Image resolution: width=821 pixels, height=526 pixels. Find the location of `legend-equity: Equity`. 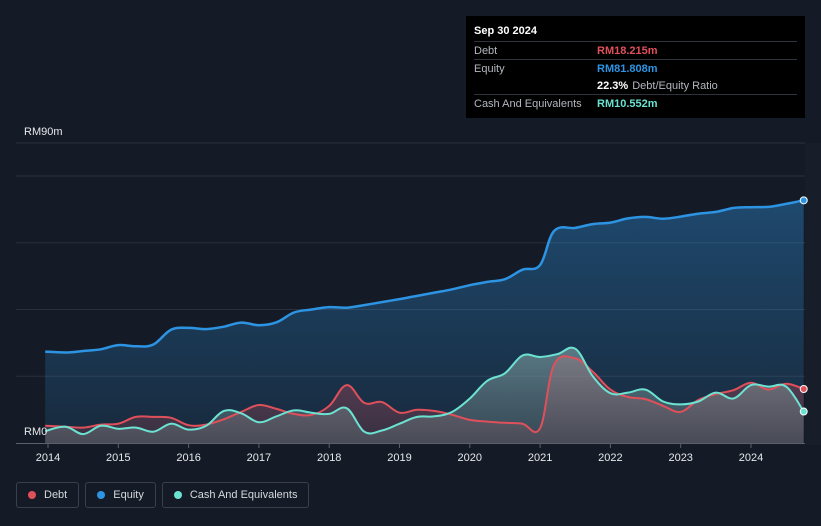

legend-equity: Equity is located at coordinates (120, 495).